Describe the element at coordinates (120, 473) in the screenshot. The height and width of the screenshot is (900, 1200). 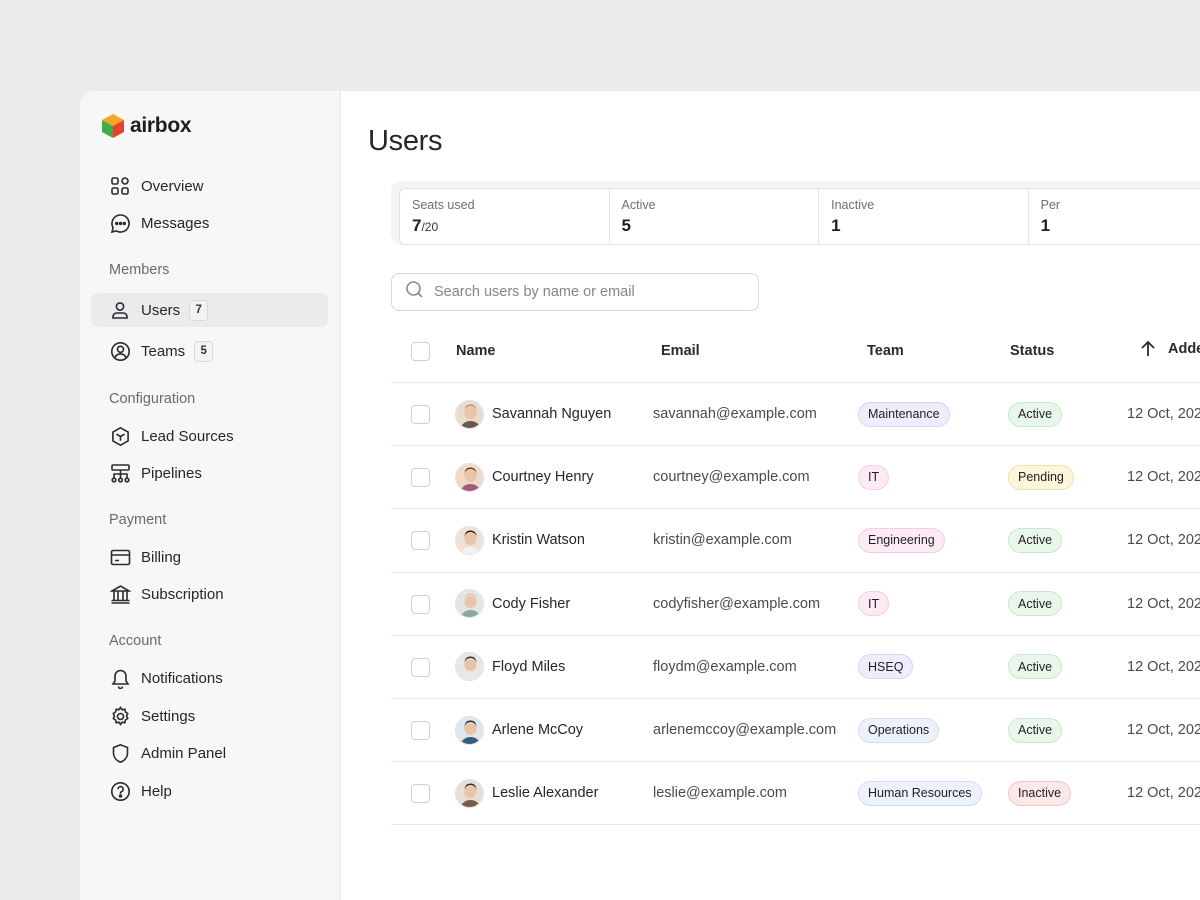
I see `hierarchy-icon` at that location.